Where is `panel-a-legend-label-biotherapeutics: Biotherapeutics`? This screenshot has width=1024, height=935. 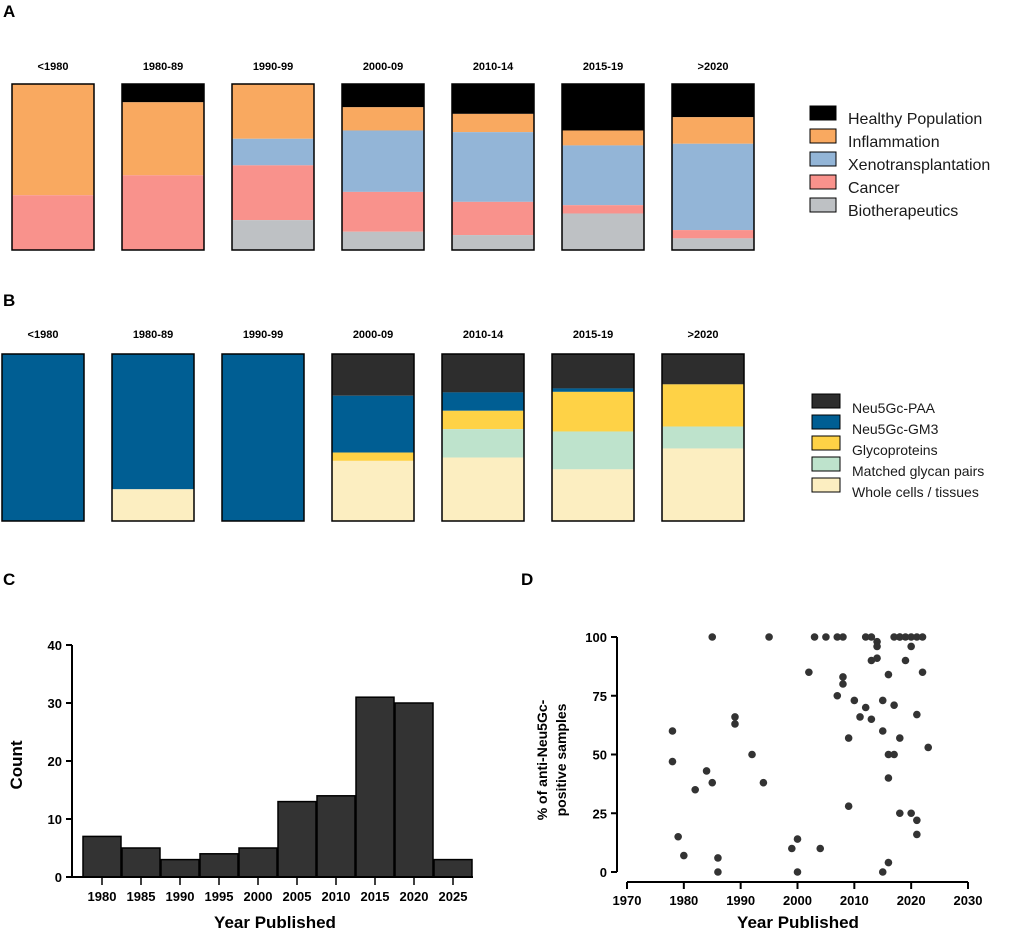 panel-a-legend-label-biotherapeutics: Biotherapeutics is located at coordinates (903, 211).